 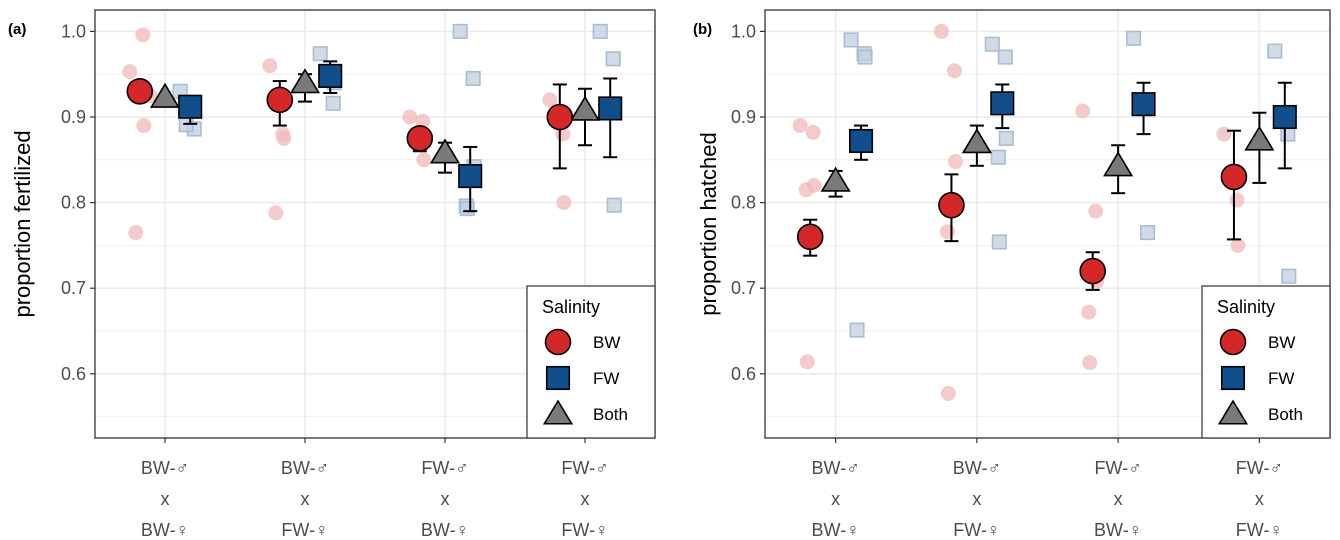 What do you see at coordinates (591, 362) in the screenshot?
I see `legend: Salinity BW FW Both` at bounding box center [591, 362].